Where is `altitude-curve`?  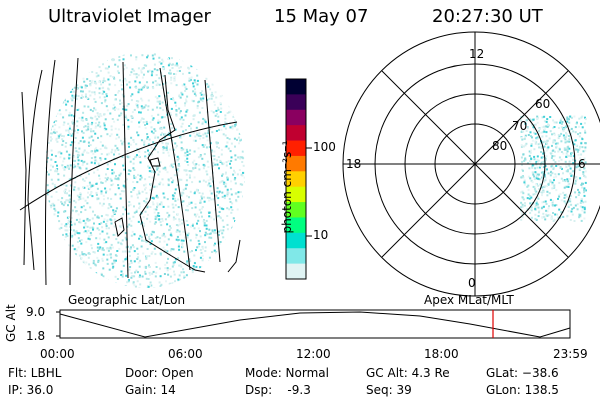
altitude-curve is located at coordinates (315, 324).